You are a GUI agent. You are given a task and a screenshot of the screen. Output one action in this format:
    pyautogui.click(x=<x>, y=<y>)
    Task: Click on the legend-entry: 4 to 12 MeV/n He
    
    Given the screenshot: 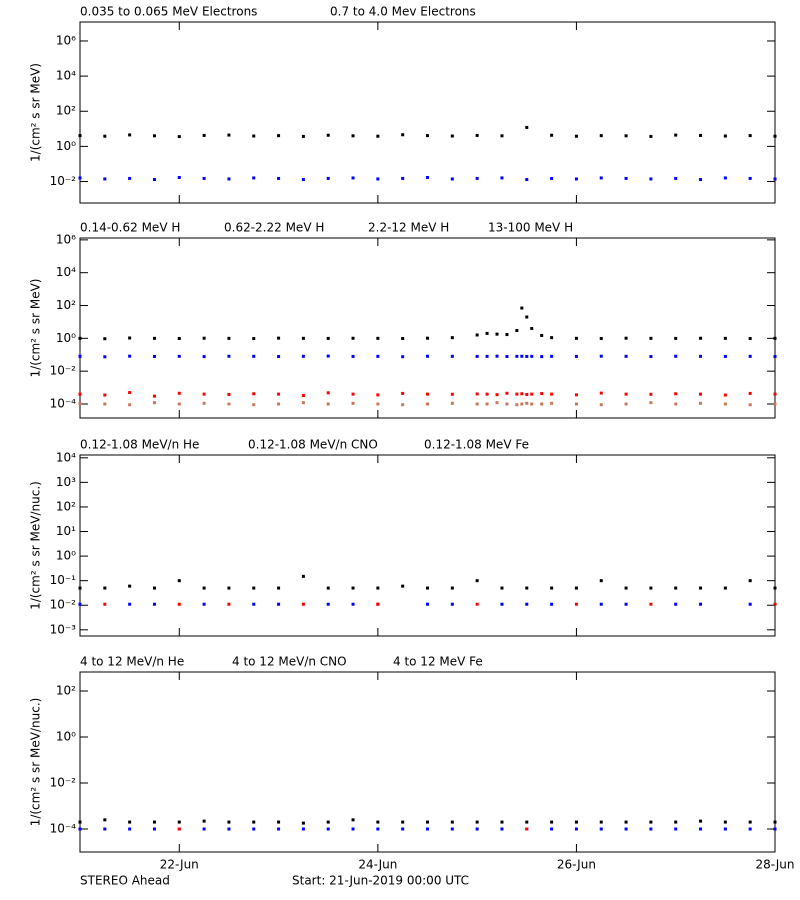 What is the action you would take?
    pyautogui.click(x=132, y=662)
    